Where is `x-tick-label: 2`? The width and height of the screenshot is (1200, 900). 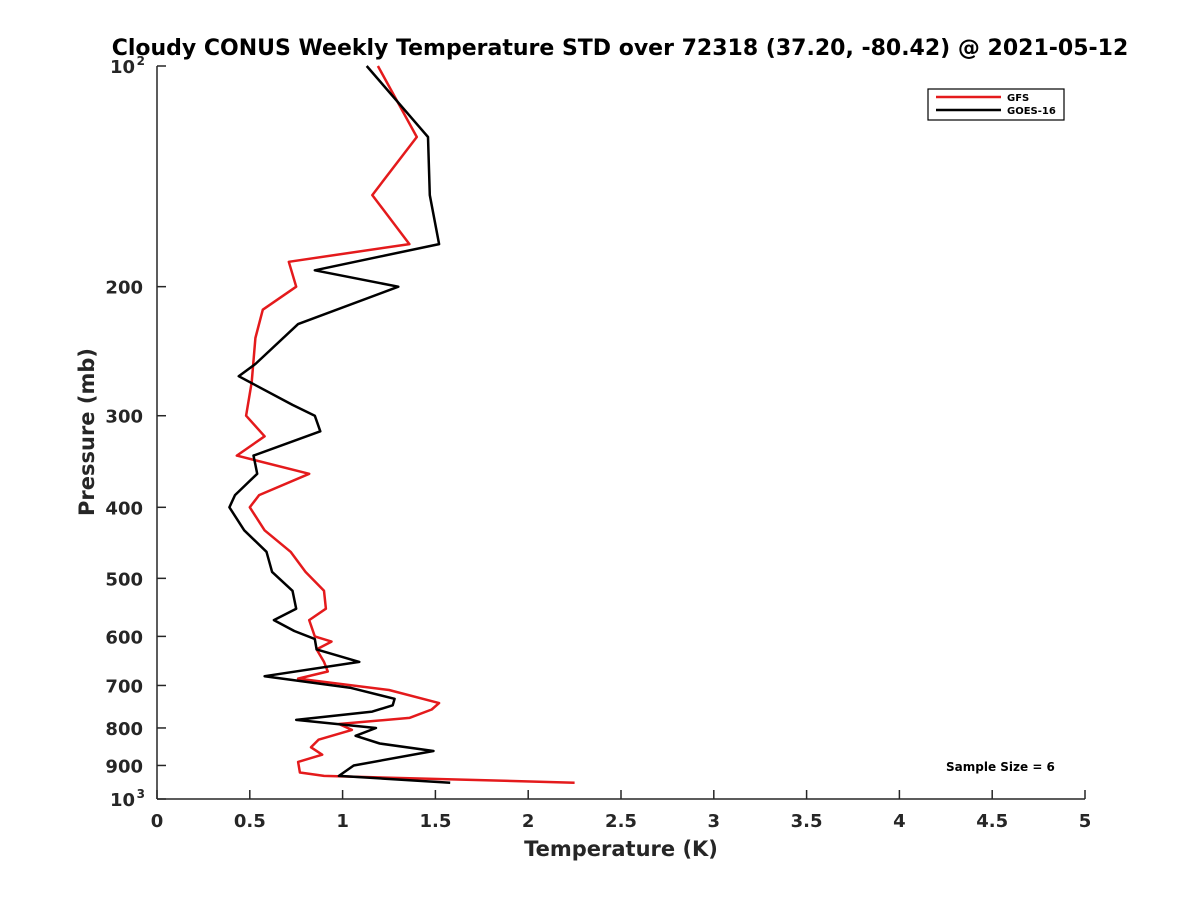 x-tick-label: 2 is located at coordinates (528, 821).